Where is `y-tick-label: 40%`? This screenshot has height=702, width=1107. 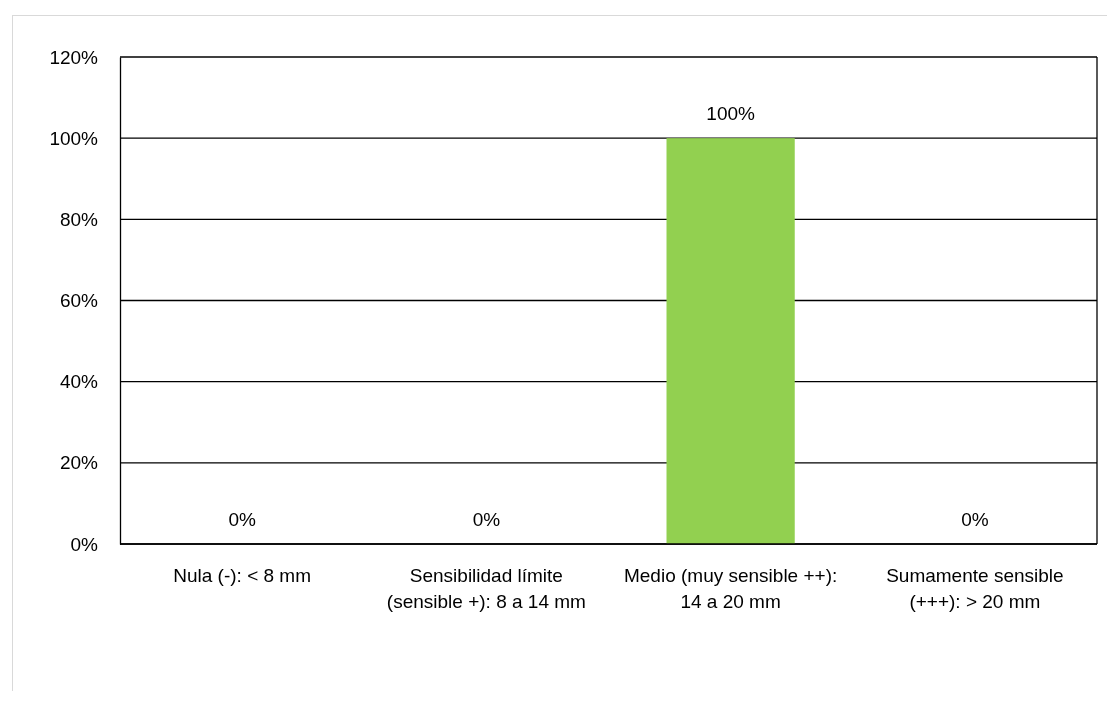 y-tick-label: 40% is located at coordinates (79, 382).